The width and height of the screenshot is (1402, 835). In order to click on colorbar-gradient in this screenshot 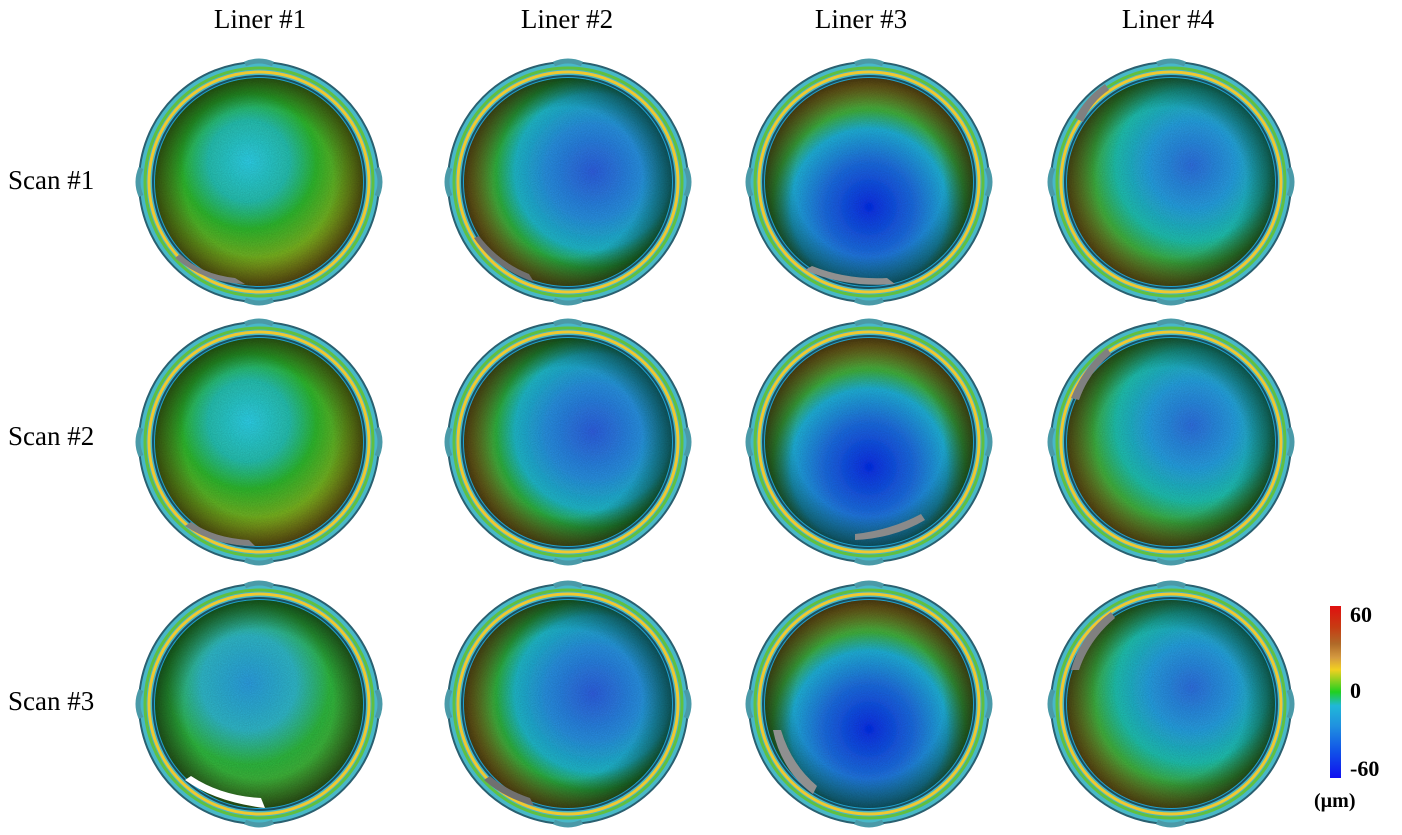, I will do `click(1335, 692)`.